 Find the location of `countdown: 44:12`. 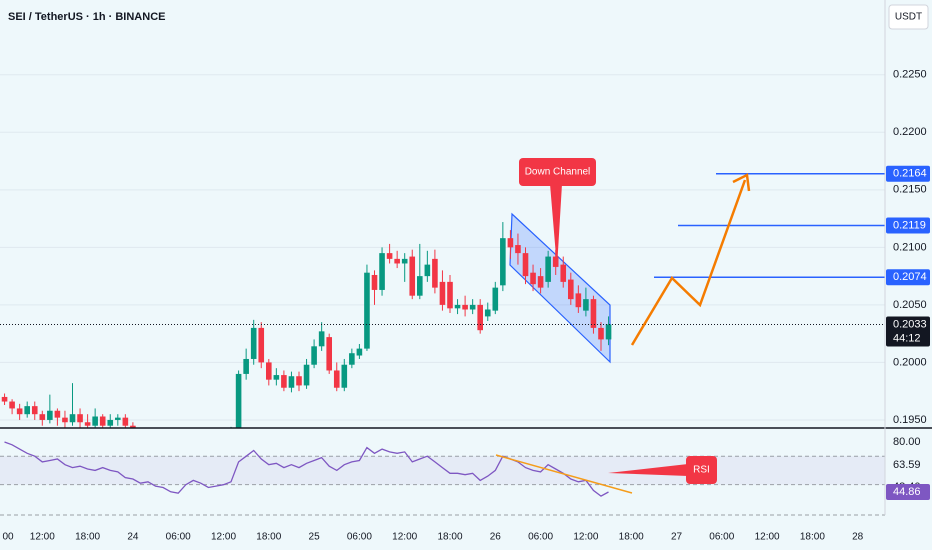

countdown: 44:12 is located at coordinates (907, 338).